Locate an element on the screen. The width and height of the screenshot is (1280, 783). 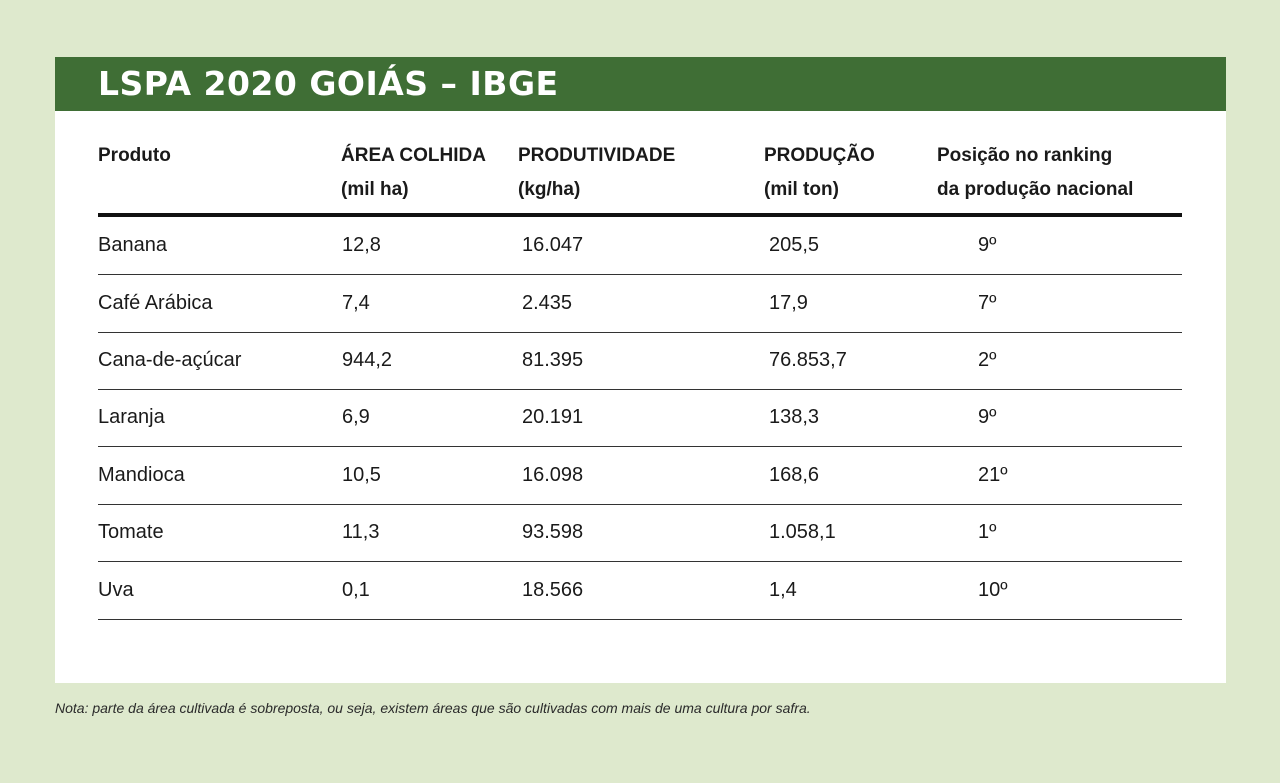
cell-producao: 168,6 is located at coordinates (794, 475).